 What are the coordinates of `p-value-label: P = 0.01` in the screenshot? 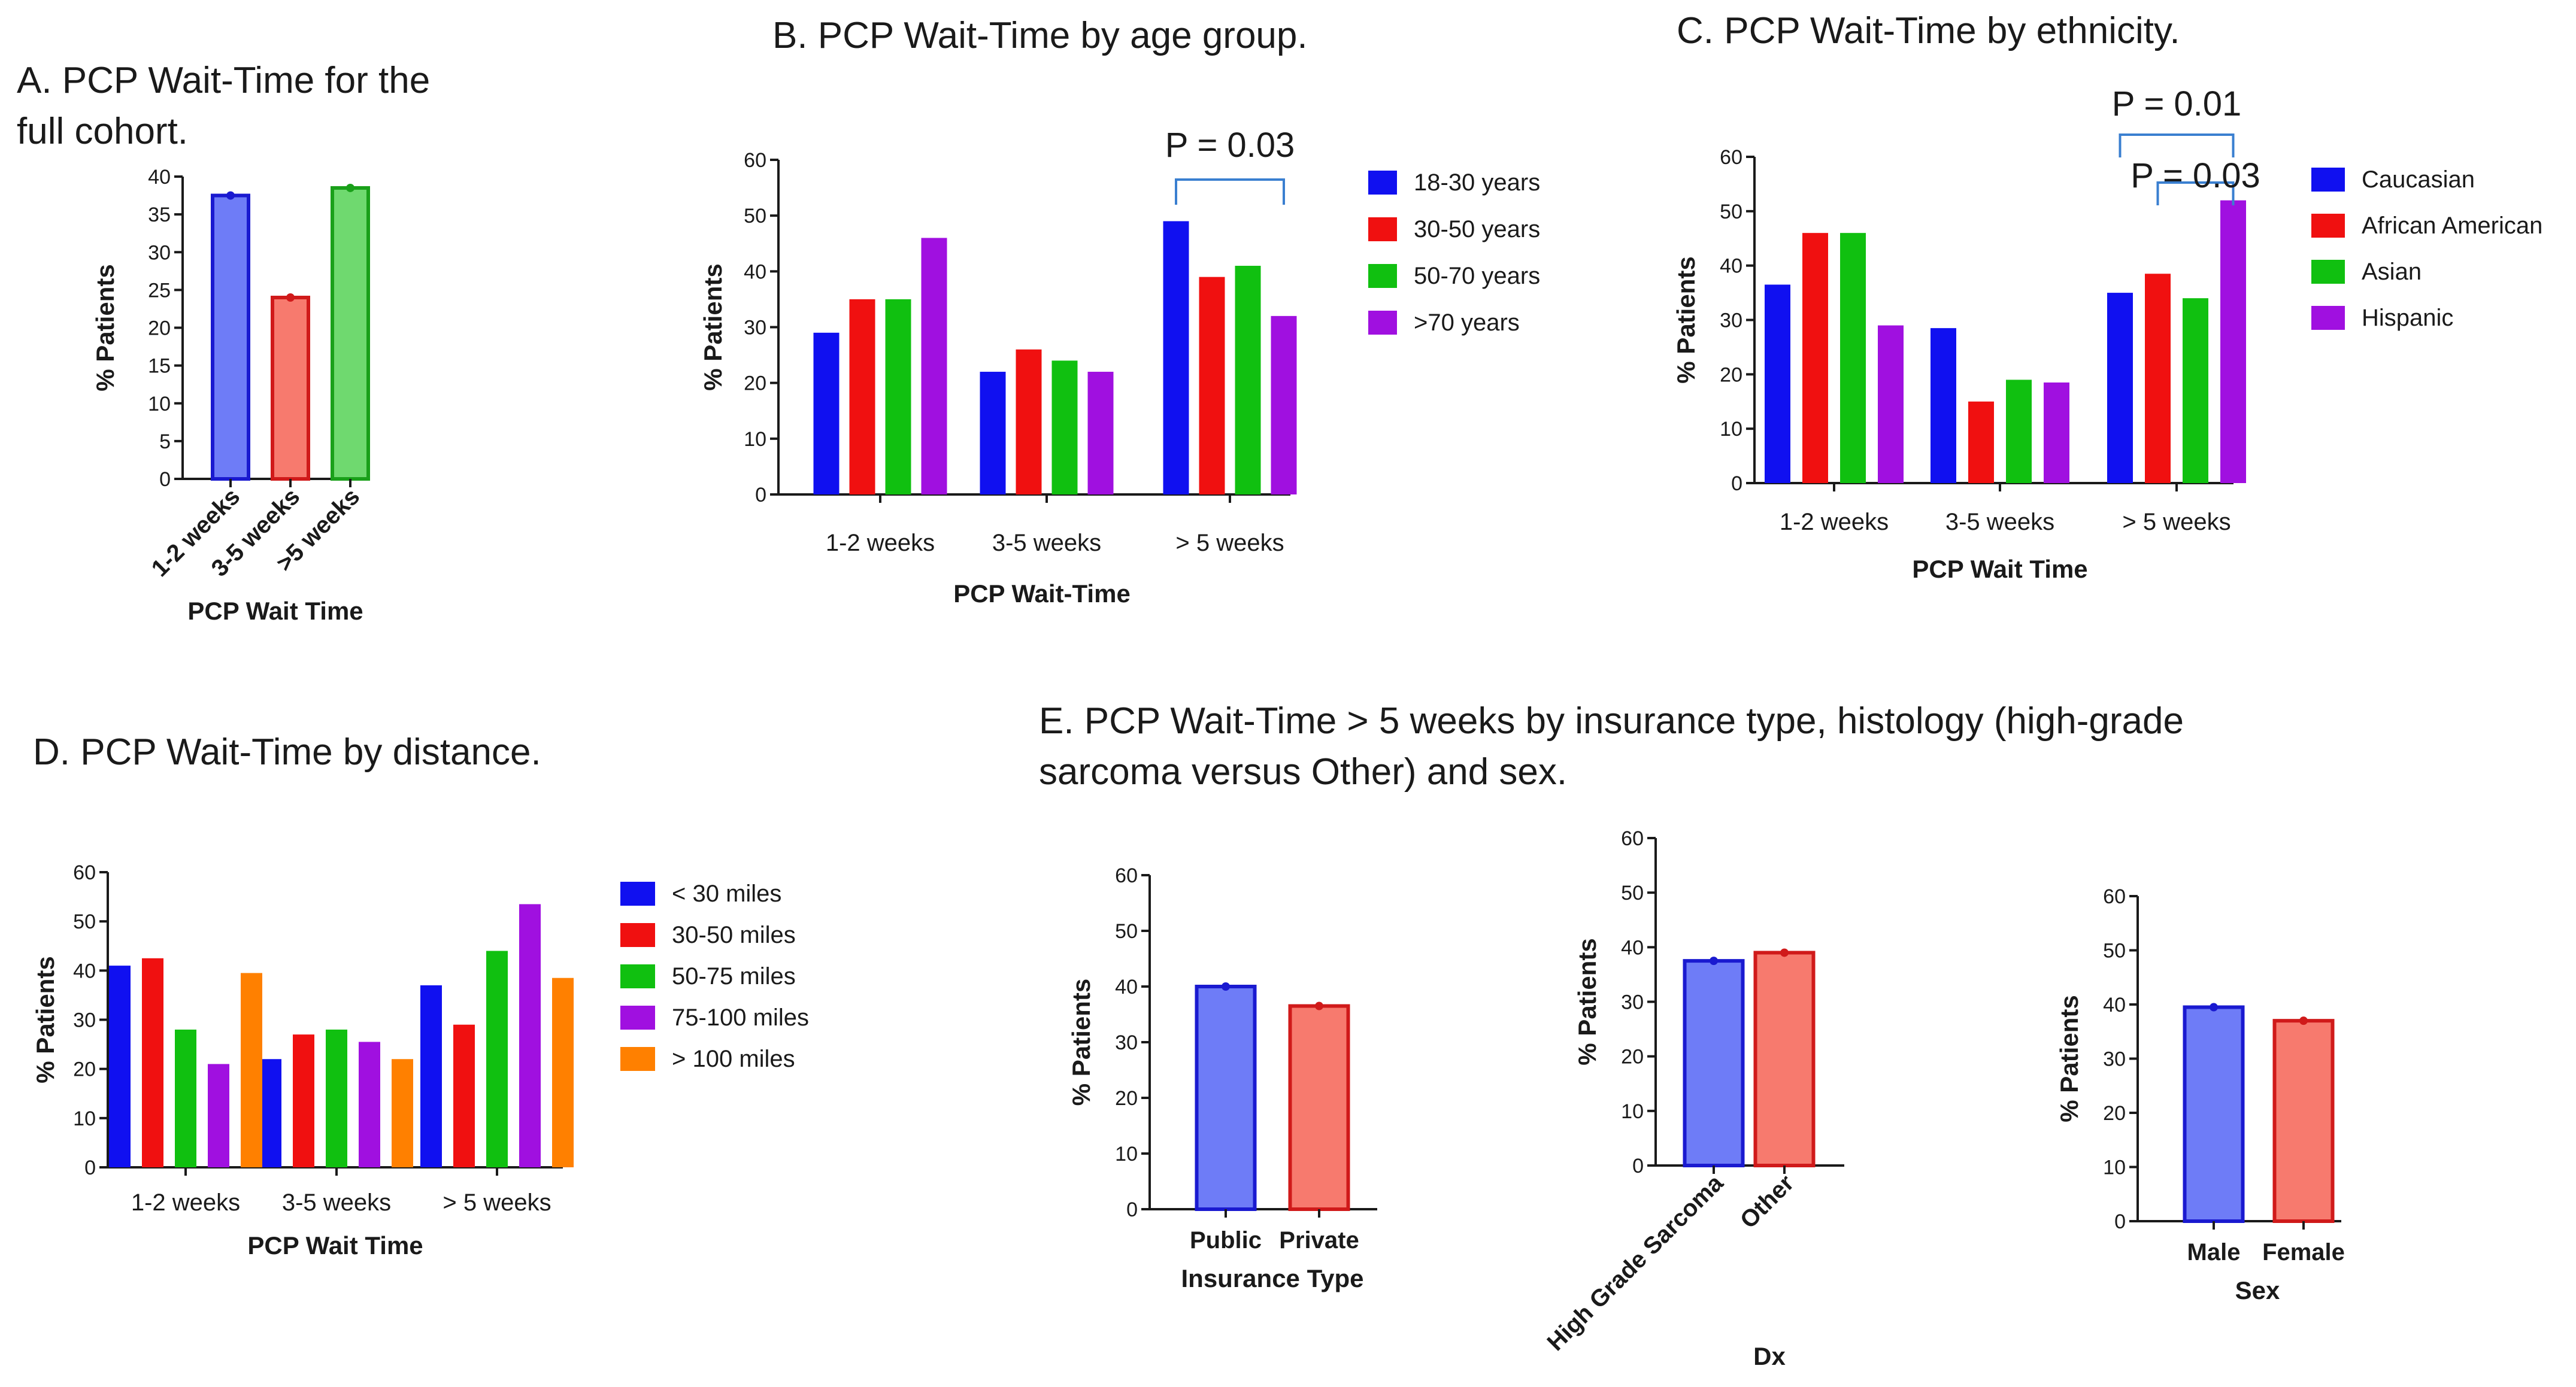 It's located at (2177, 103).